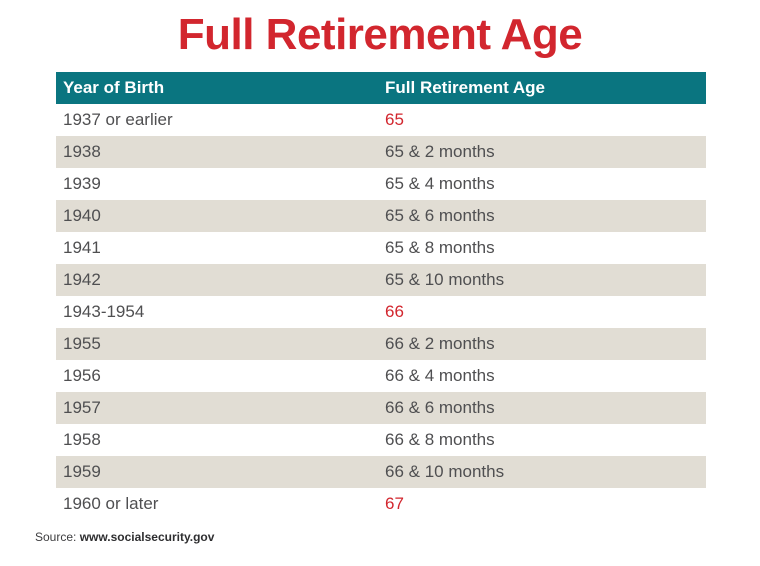 This screenshot has height=566, width=760. What do you see at coordinates (380, 34) in the screenshot?
I see `page-title: Full Retirement Age` at bounding box center [380, 34].